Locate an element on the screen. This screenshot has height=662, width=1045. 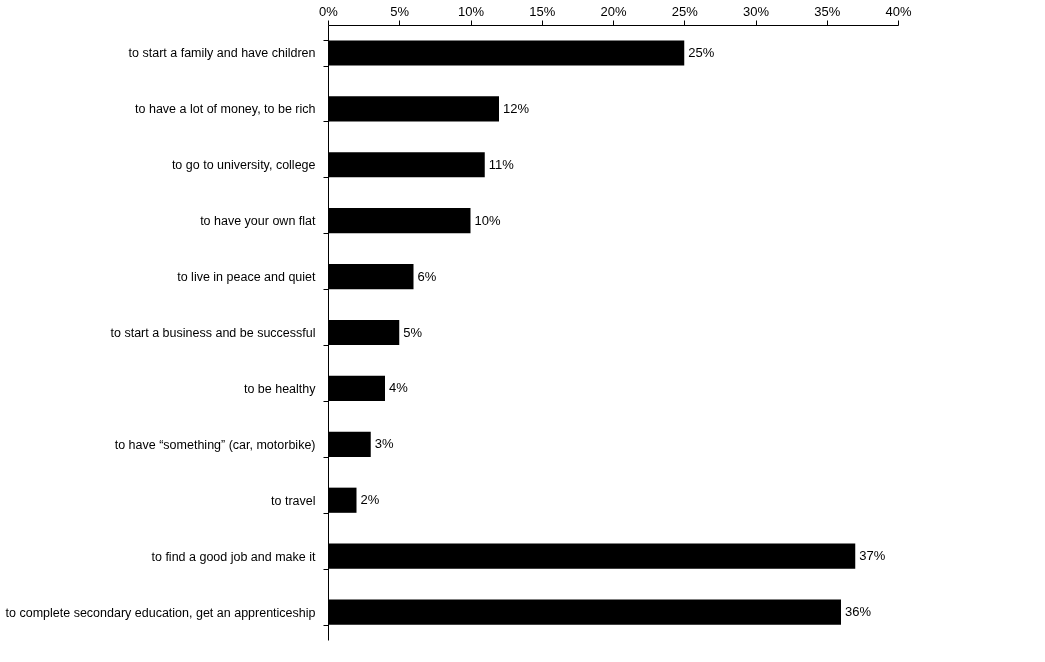
x-tick-label: 0% is located at coordinates (329, 11).